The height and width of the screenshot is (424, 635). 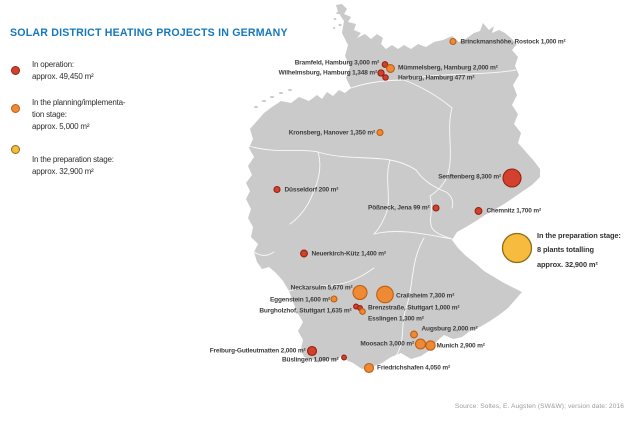 I want to click on callout-line: approx. 32,900 m², so click(x=567, y=264).